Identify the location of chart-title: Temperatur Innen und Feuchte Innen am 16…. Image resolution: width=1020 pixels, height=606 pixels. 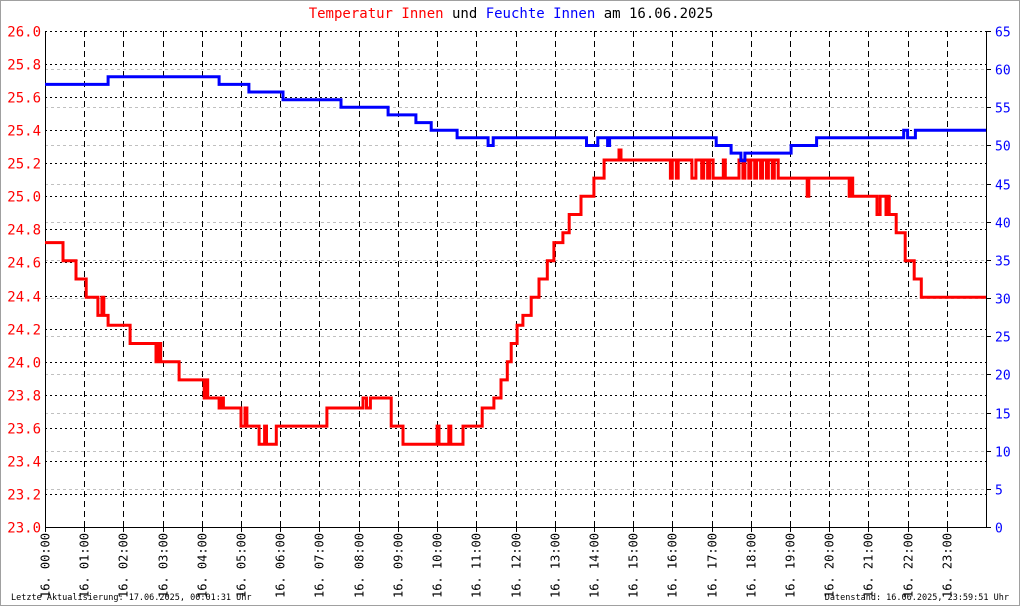
(510, 14).